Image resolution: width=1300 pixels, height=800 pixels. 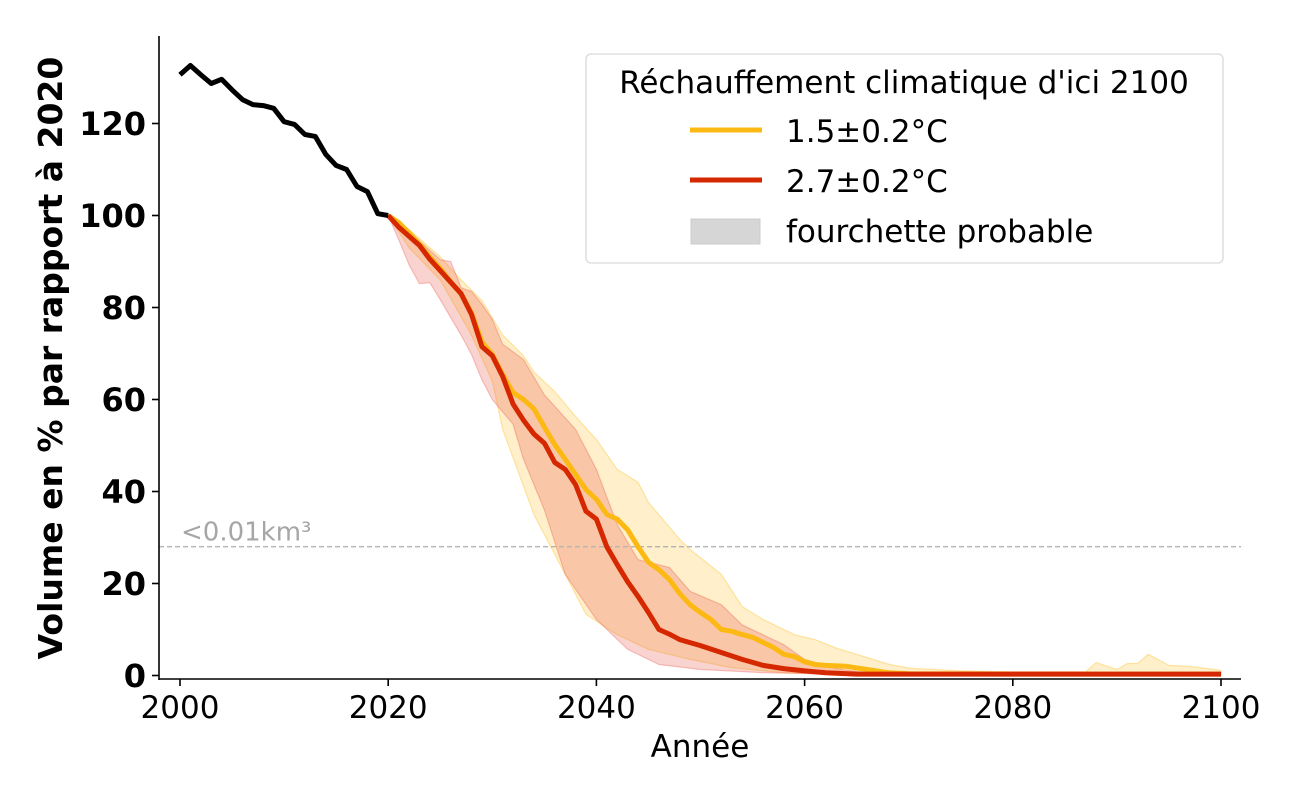 What do you see at coordinates (867, 132) in the screenshot?
I see `legend-label-1-5: 1.5±0.2°C` at bounding box center [867, 132].